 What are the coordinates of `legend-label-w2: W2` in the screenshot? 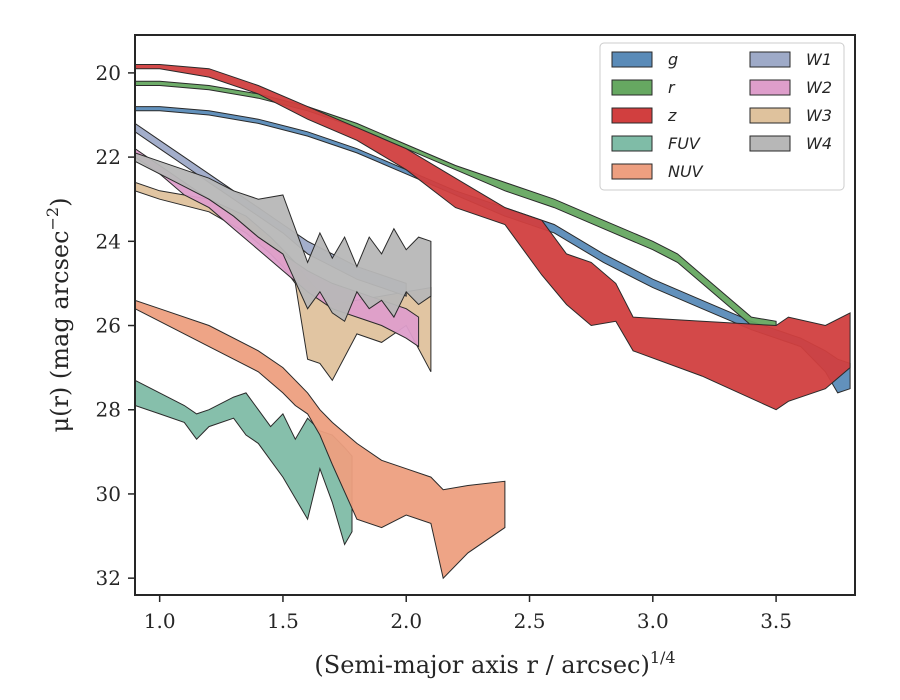 It's located at (819, 87).